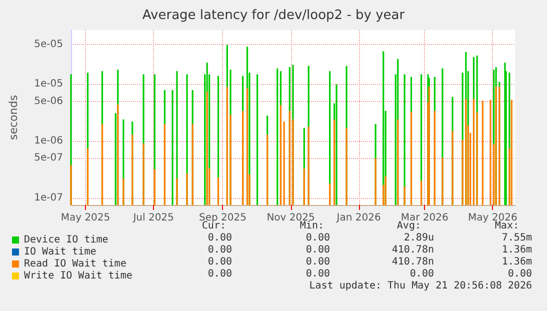 The width and height of the screenshot is (547, 311). Describe the element at coordinates (66, 240) in the screenshot. I see `legend-label: Device IO time` at that location.